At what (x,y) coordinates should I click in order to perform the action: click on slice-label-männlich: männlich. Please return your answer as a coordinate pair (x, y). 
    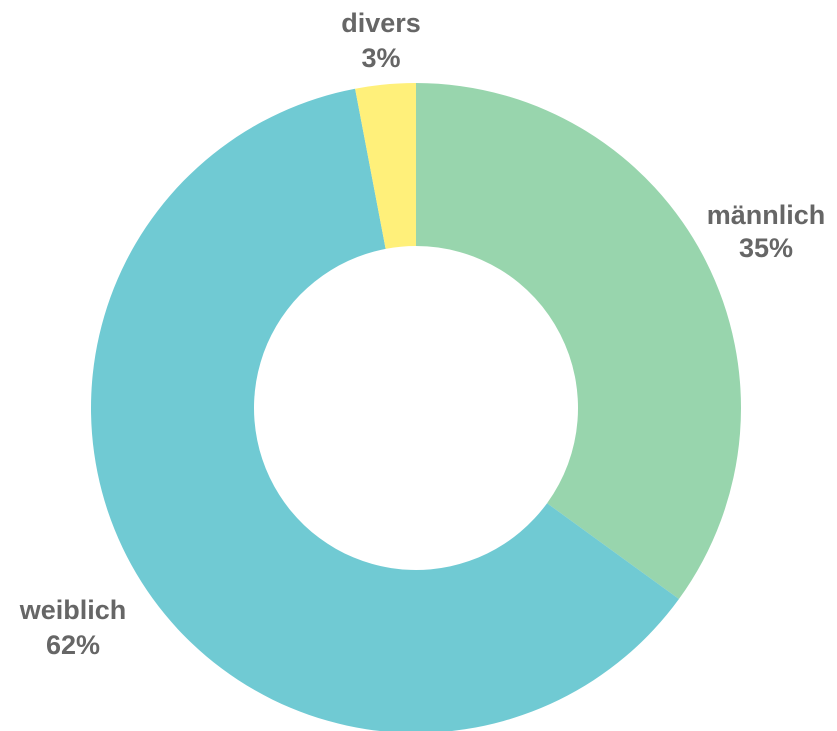
    Looking at the image, I should click on (766, 215).